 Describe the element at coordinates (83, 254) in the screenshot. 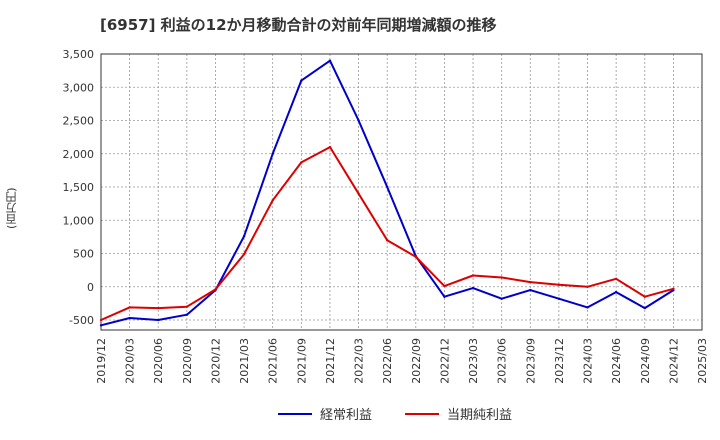

I see `y-tick-label: 500` at that location.